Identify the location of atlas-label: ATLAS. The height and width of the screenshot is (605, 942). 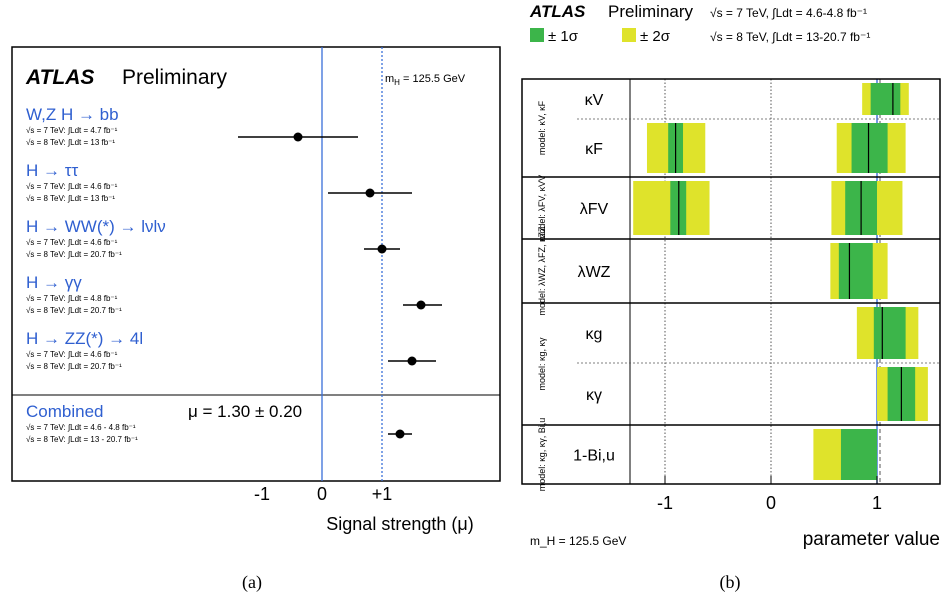
(59, 77).